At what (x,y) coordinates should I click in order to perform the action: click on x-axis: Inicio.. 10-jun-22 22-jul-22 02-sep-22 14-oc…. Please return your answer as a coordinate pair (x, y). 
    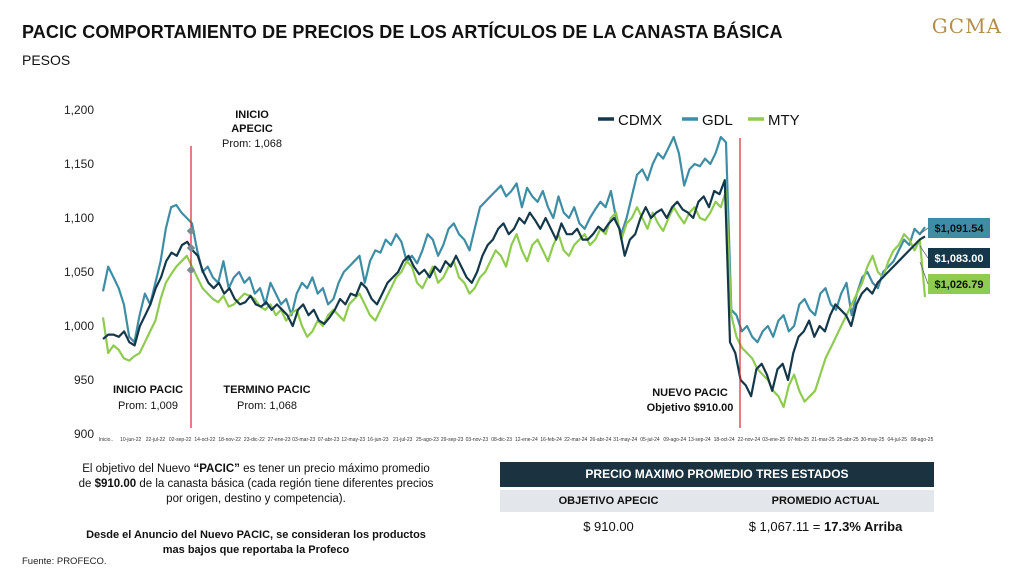
    Looking at the image, I should click on (516, 440).